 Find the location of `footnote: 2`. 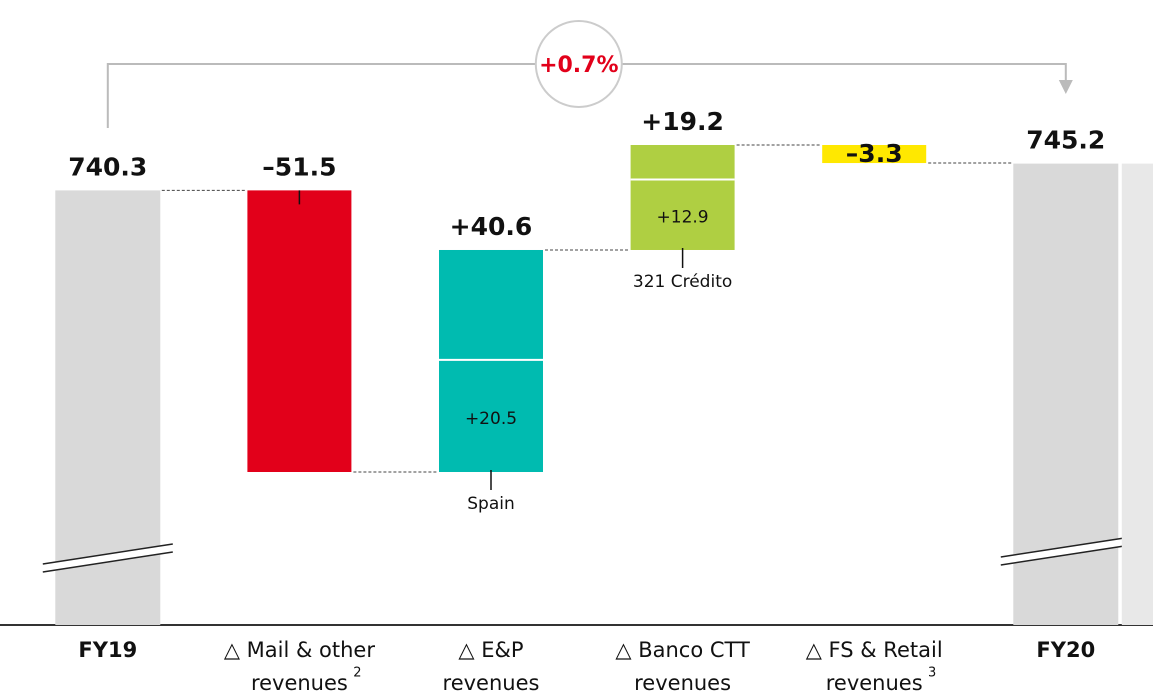

footnote: 2 is located at coordinates (357, 673).